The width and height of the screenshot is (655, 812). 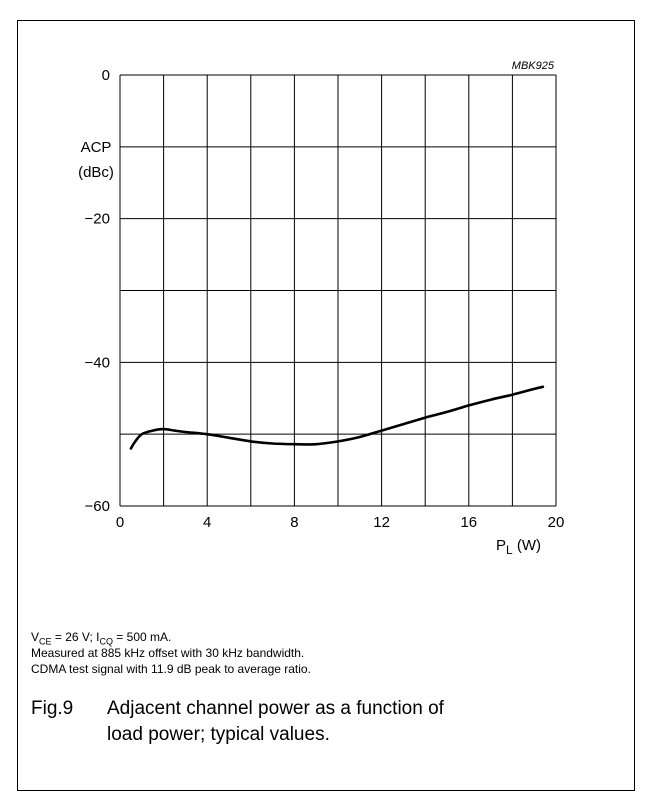 I want to click on y-tick-label: −60, so click(x=97, y=506).